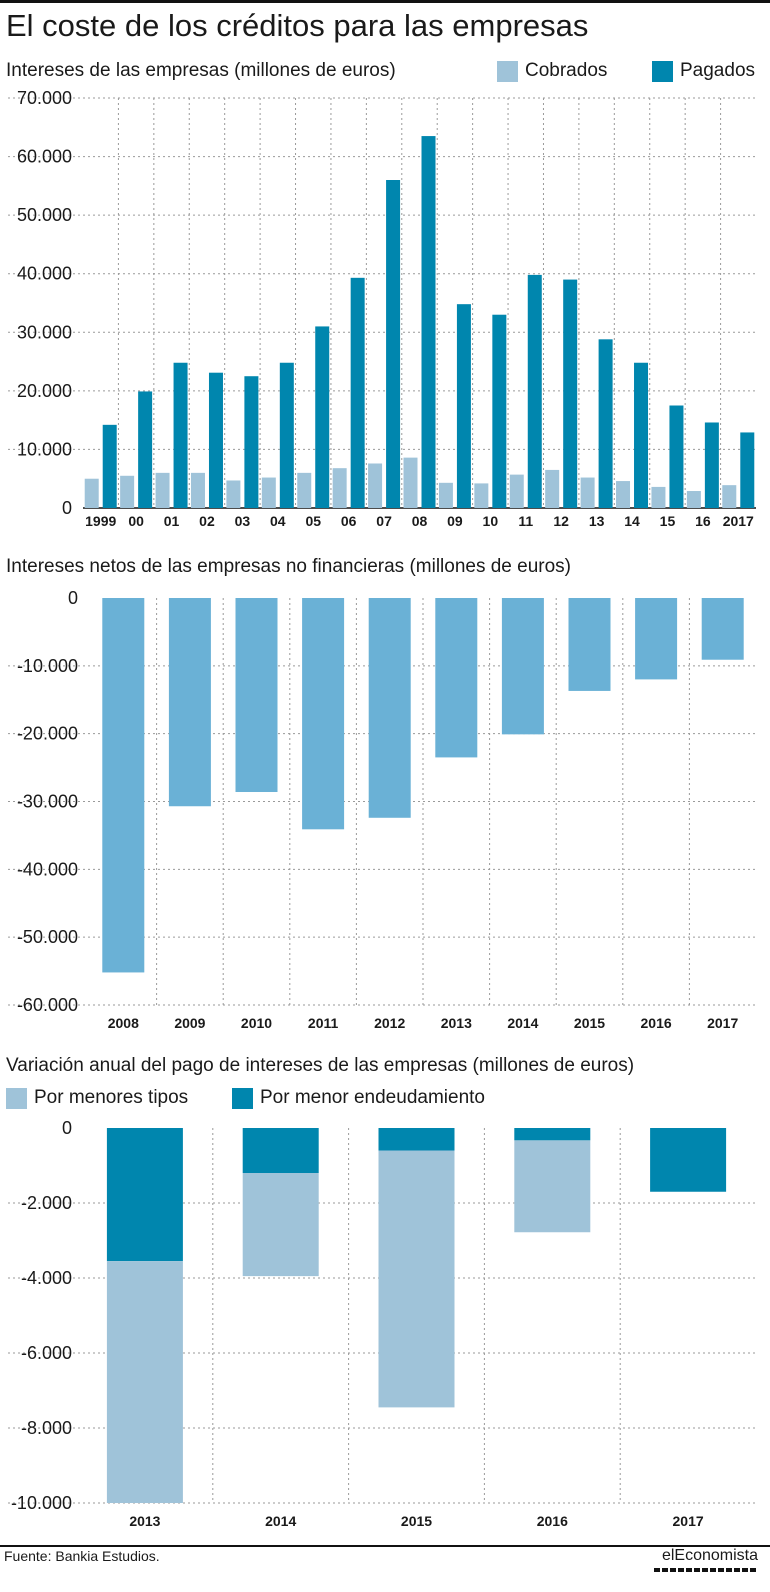 This screenshot has width=770, height=1592. I want to click on chart1-ytick-label: 0, so click(67, 508).